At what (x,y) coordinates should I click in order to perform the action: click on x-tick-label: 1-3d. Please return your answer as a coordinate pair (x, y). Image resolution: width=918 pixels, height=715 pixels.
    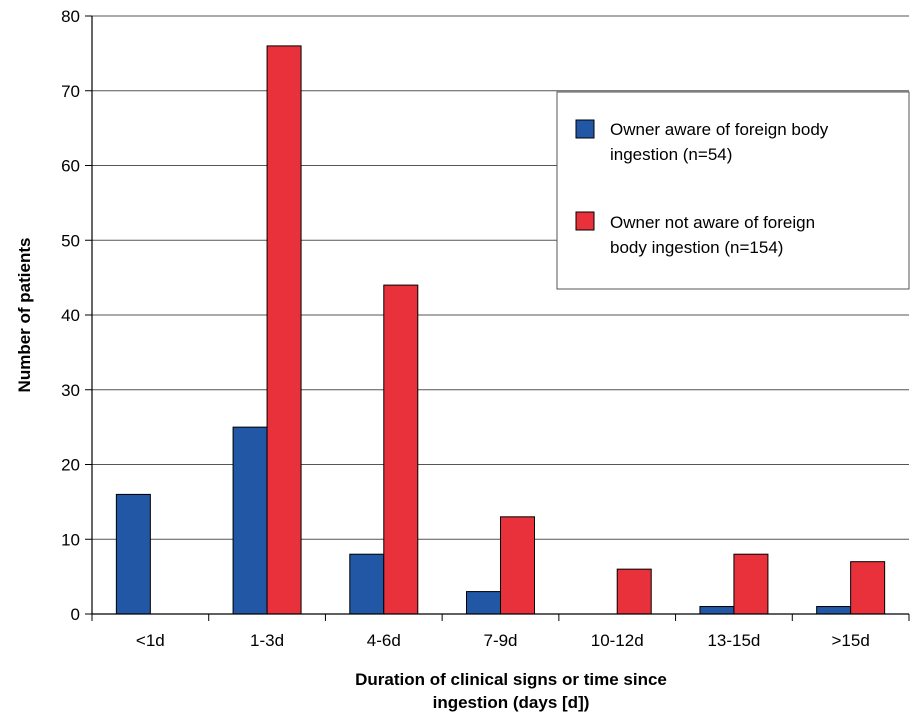
    Looking at the image, I should click on (267, 640).